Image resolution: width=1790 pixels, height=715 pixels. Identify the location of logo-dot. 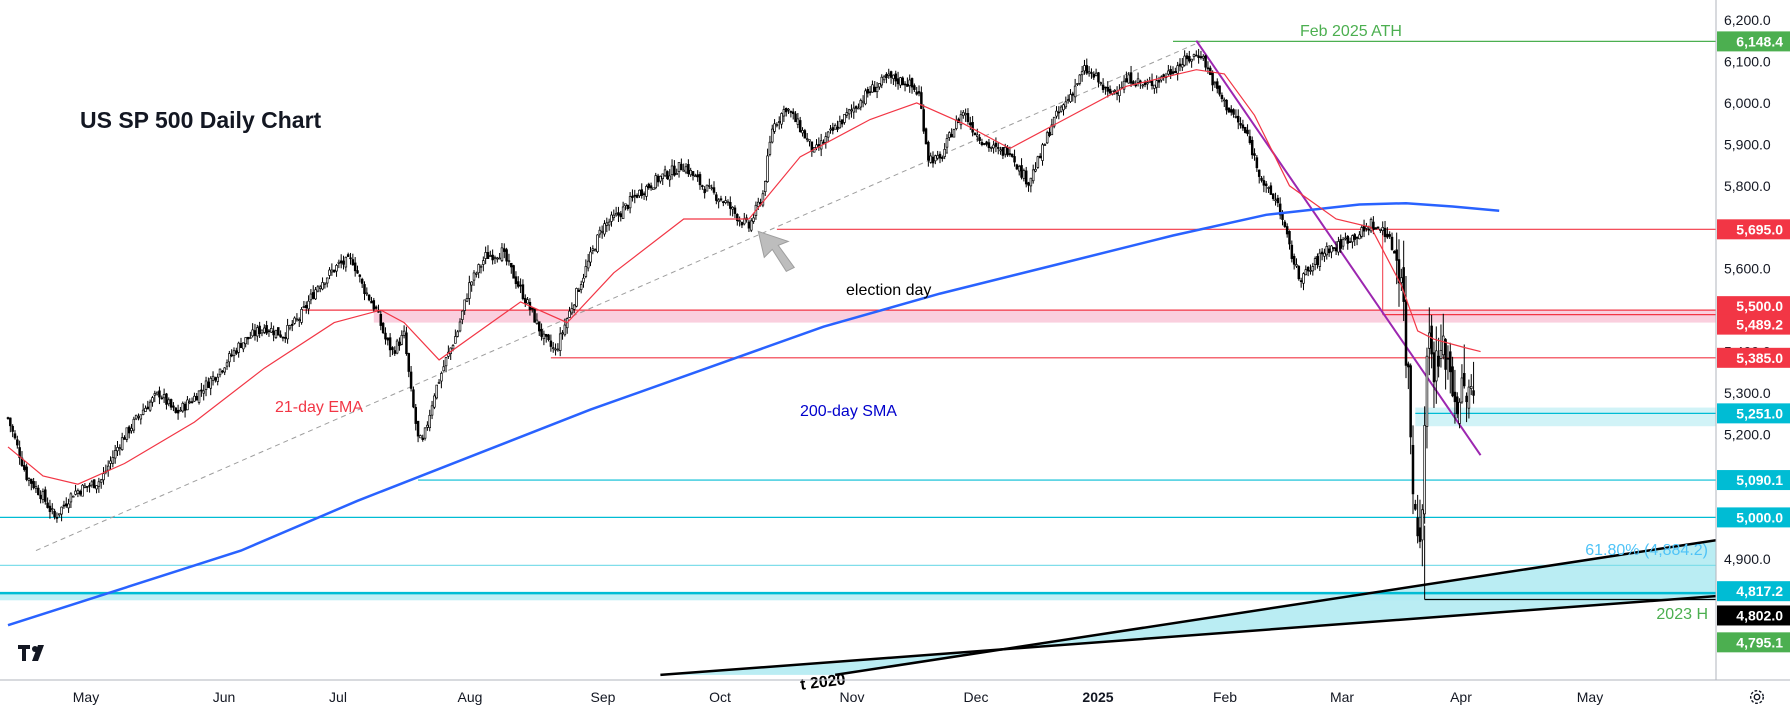
(35, 649).